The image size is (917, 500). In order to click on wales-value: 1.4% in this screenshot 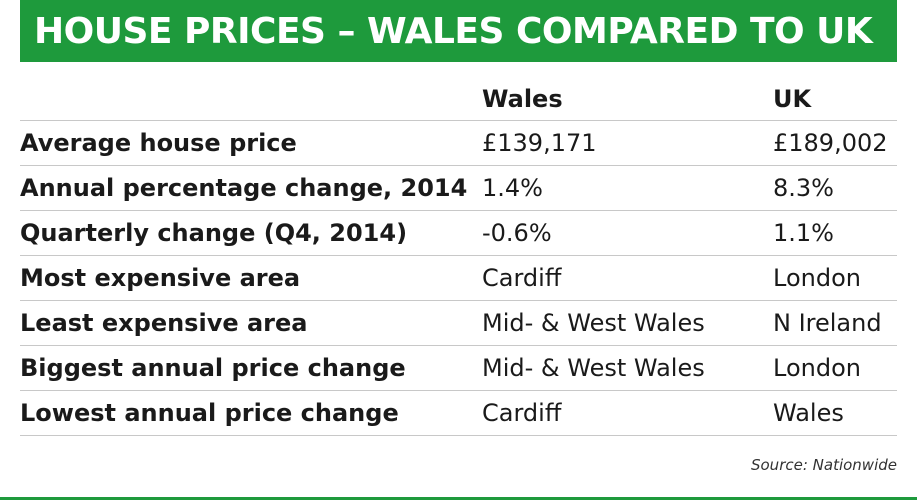, I will do `click(512, 188)`.